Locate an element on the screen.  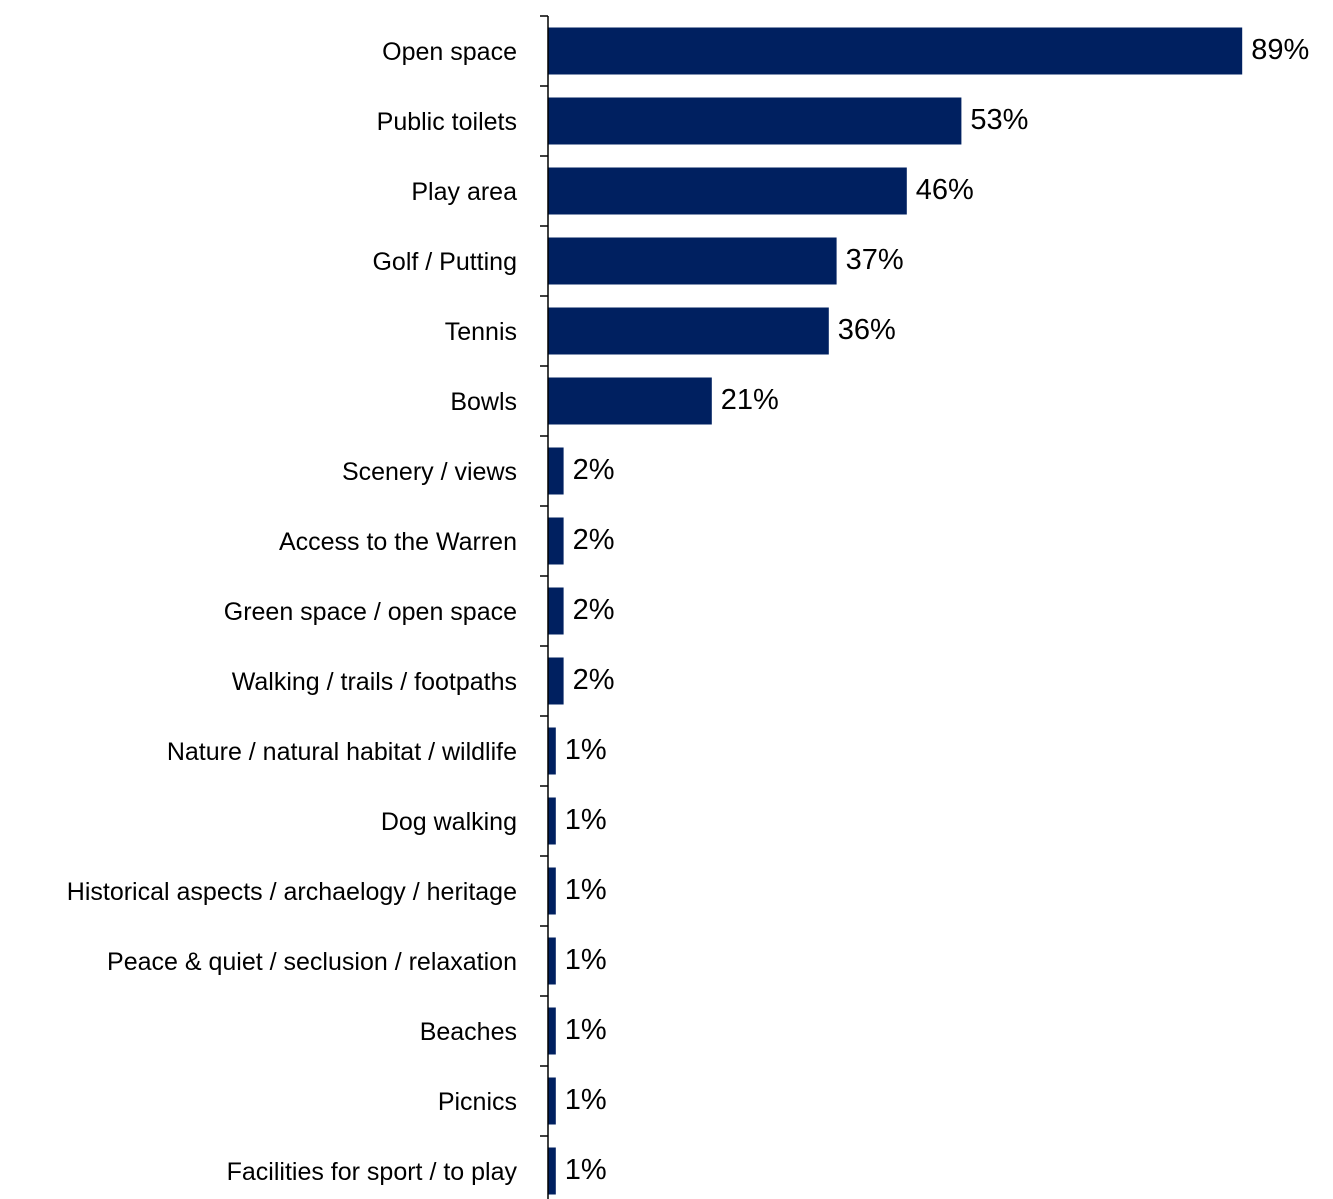
bar-beaches is located at coordinates (552, 1031).